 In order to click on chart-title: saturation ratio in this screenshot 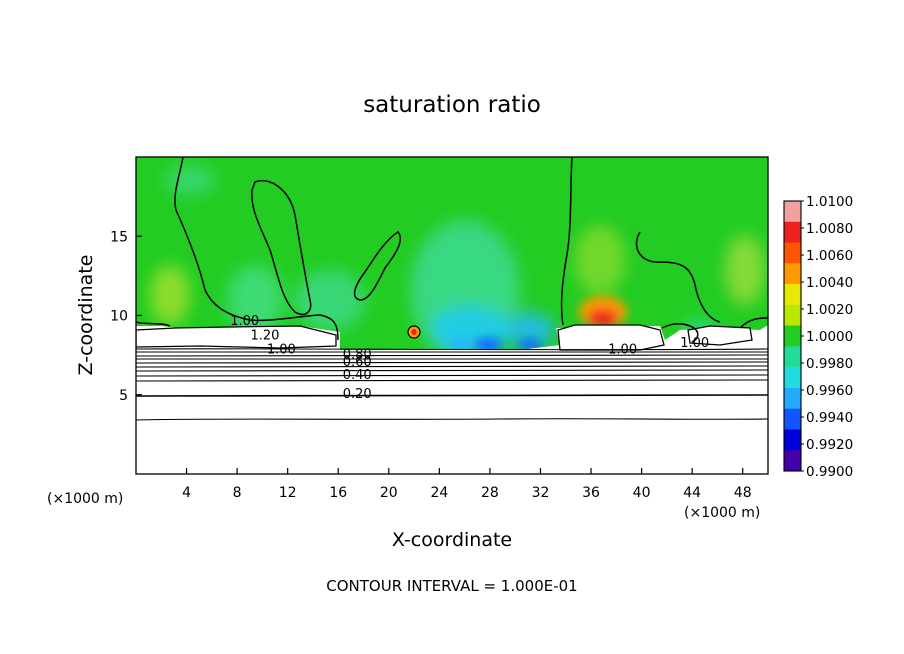, I will do `click(452, 105)`.